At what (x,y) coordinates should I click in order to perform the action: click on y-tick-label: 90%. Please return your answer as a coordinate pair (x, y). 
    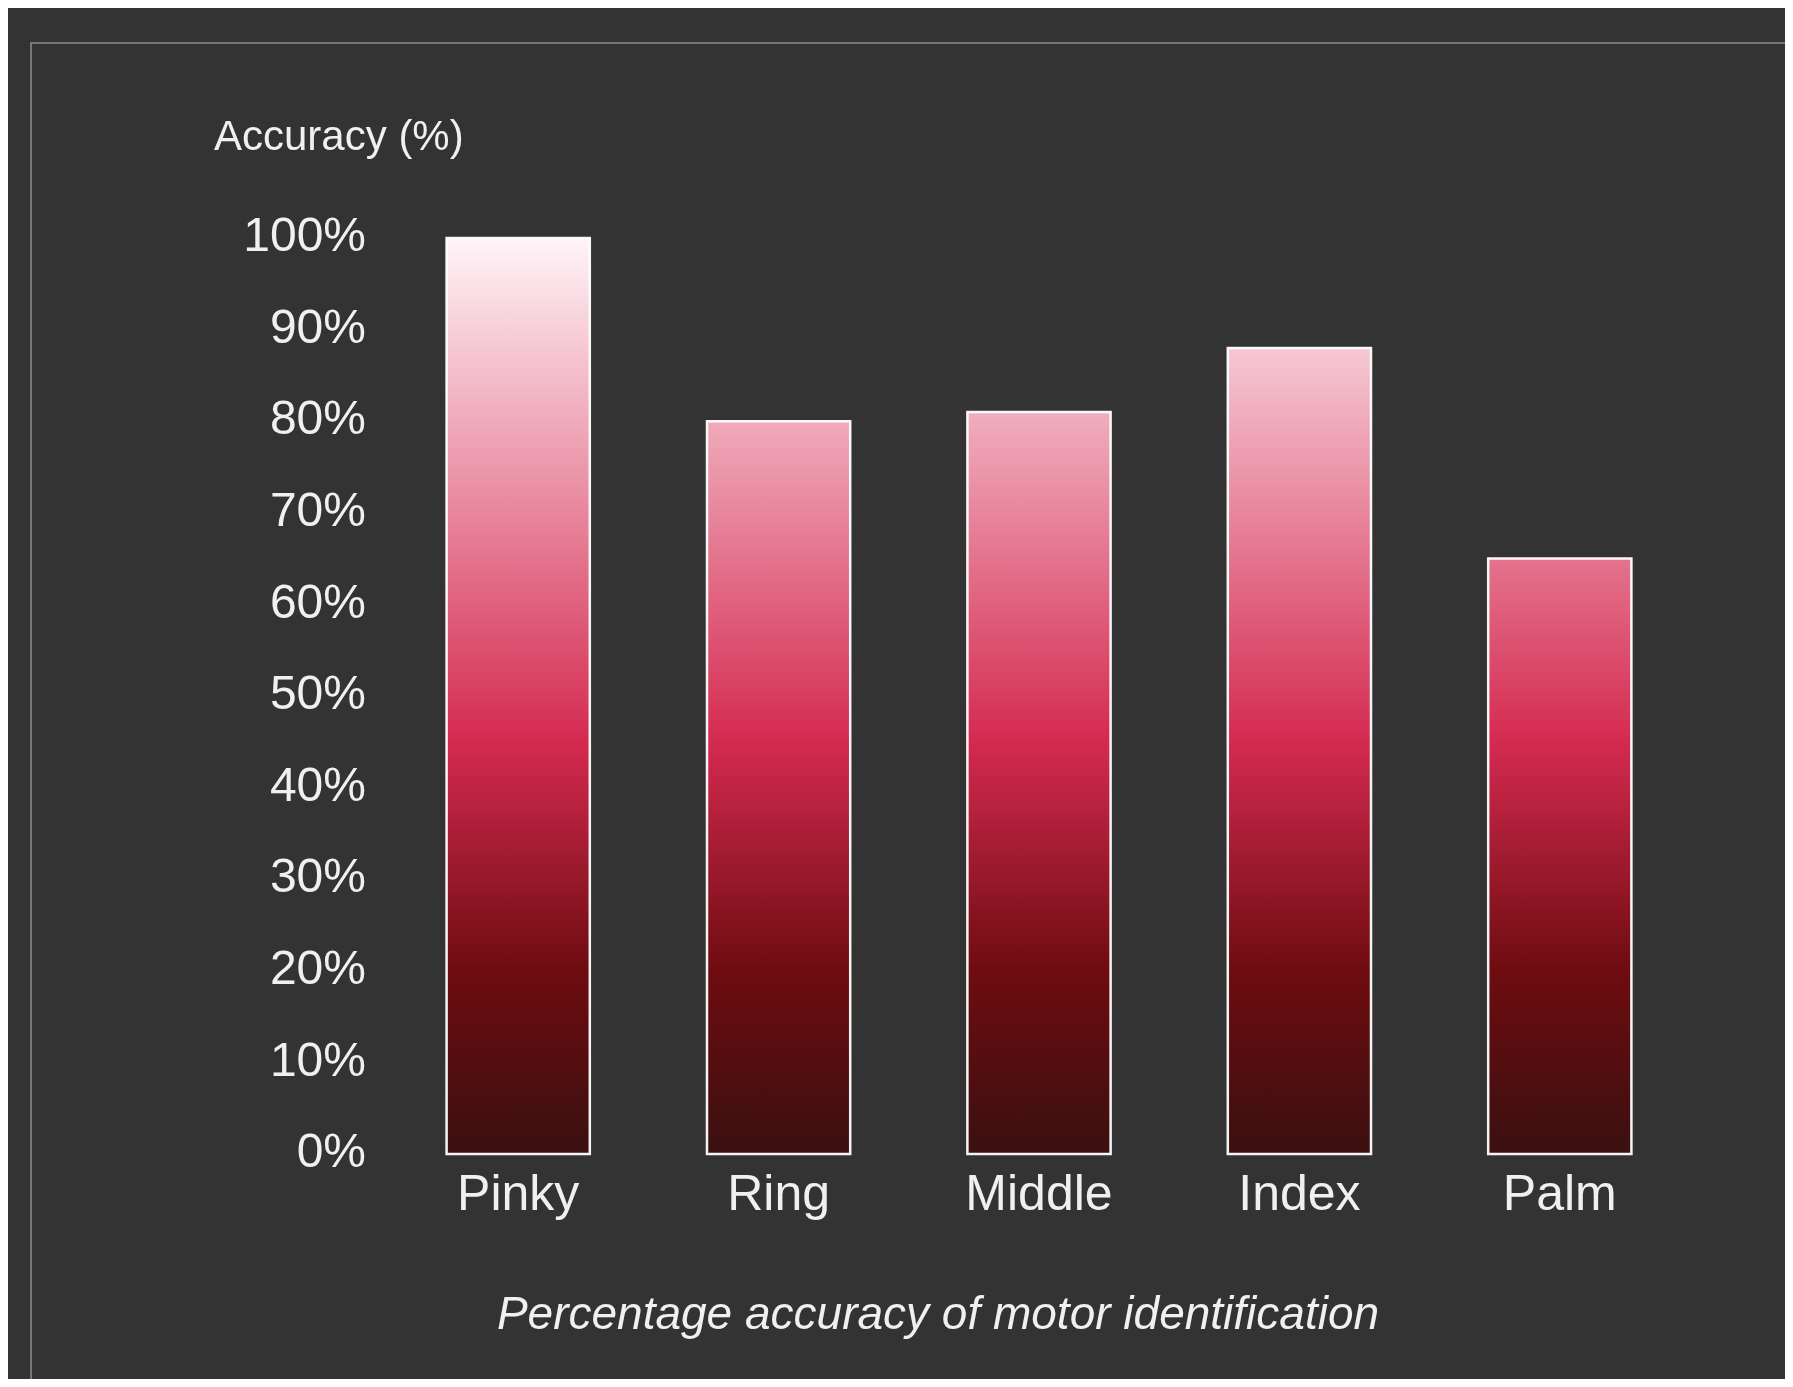
    Looking at the image, I should click on (317, 326).